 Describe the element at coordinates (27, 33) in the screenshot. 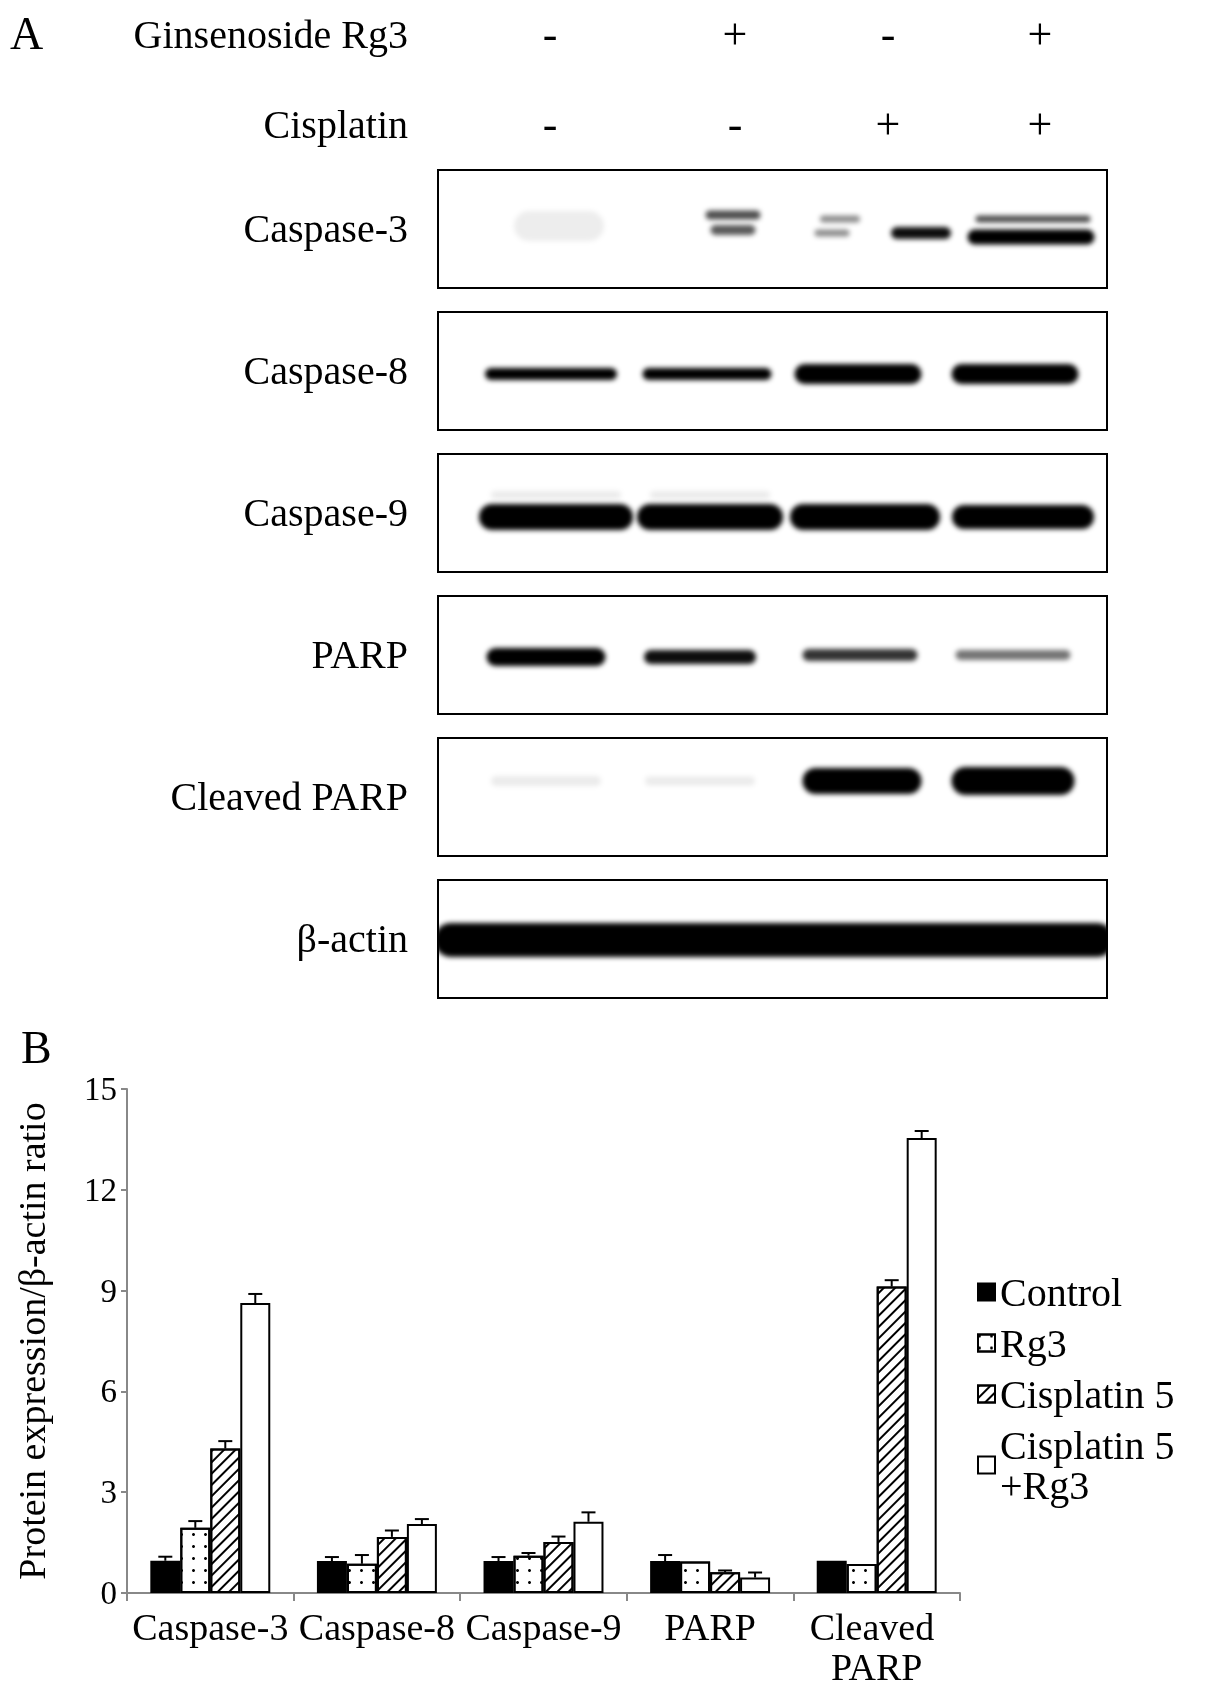

I see `text: A` at that location.